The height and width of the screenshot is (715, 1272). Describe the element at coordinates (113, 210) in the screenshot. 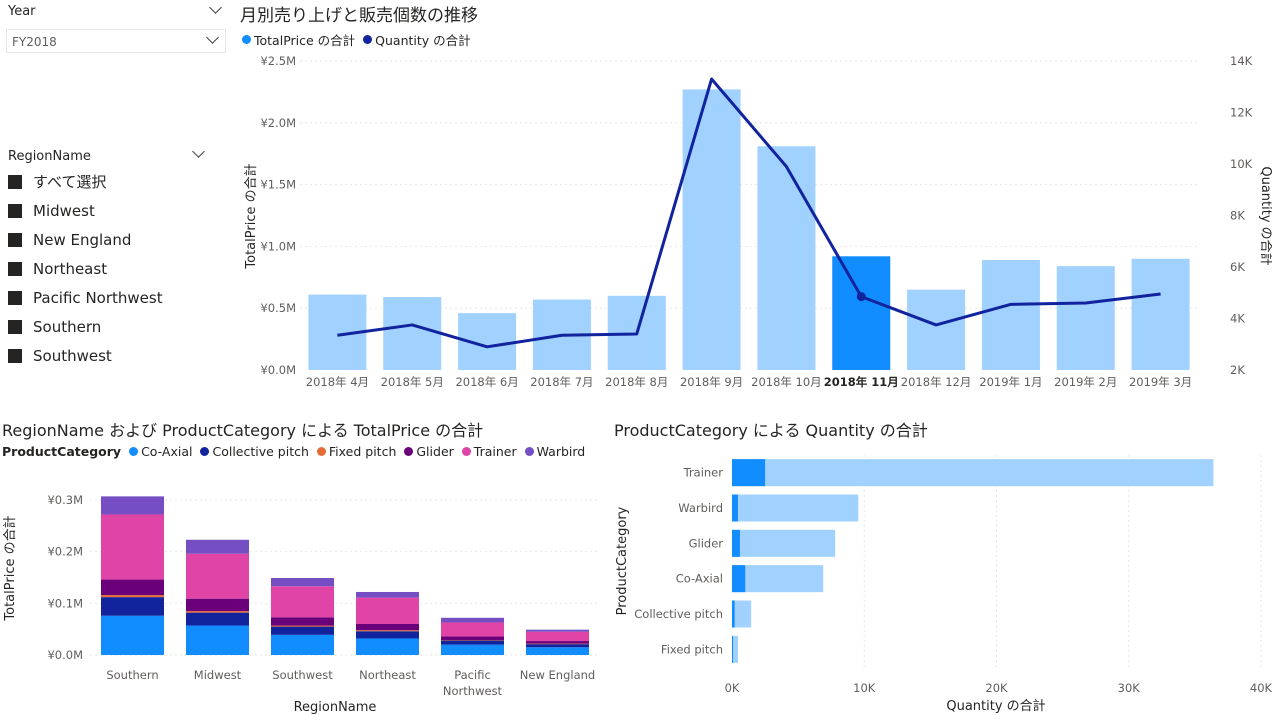

I see `region-item-midwest: Midwest` at that location.